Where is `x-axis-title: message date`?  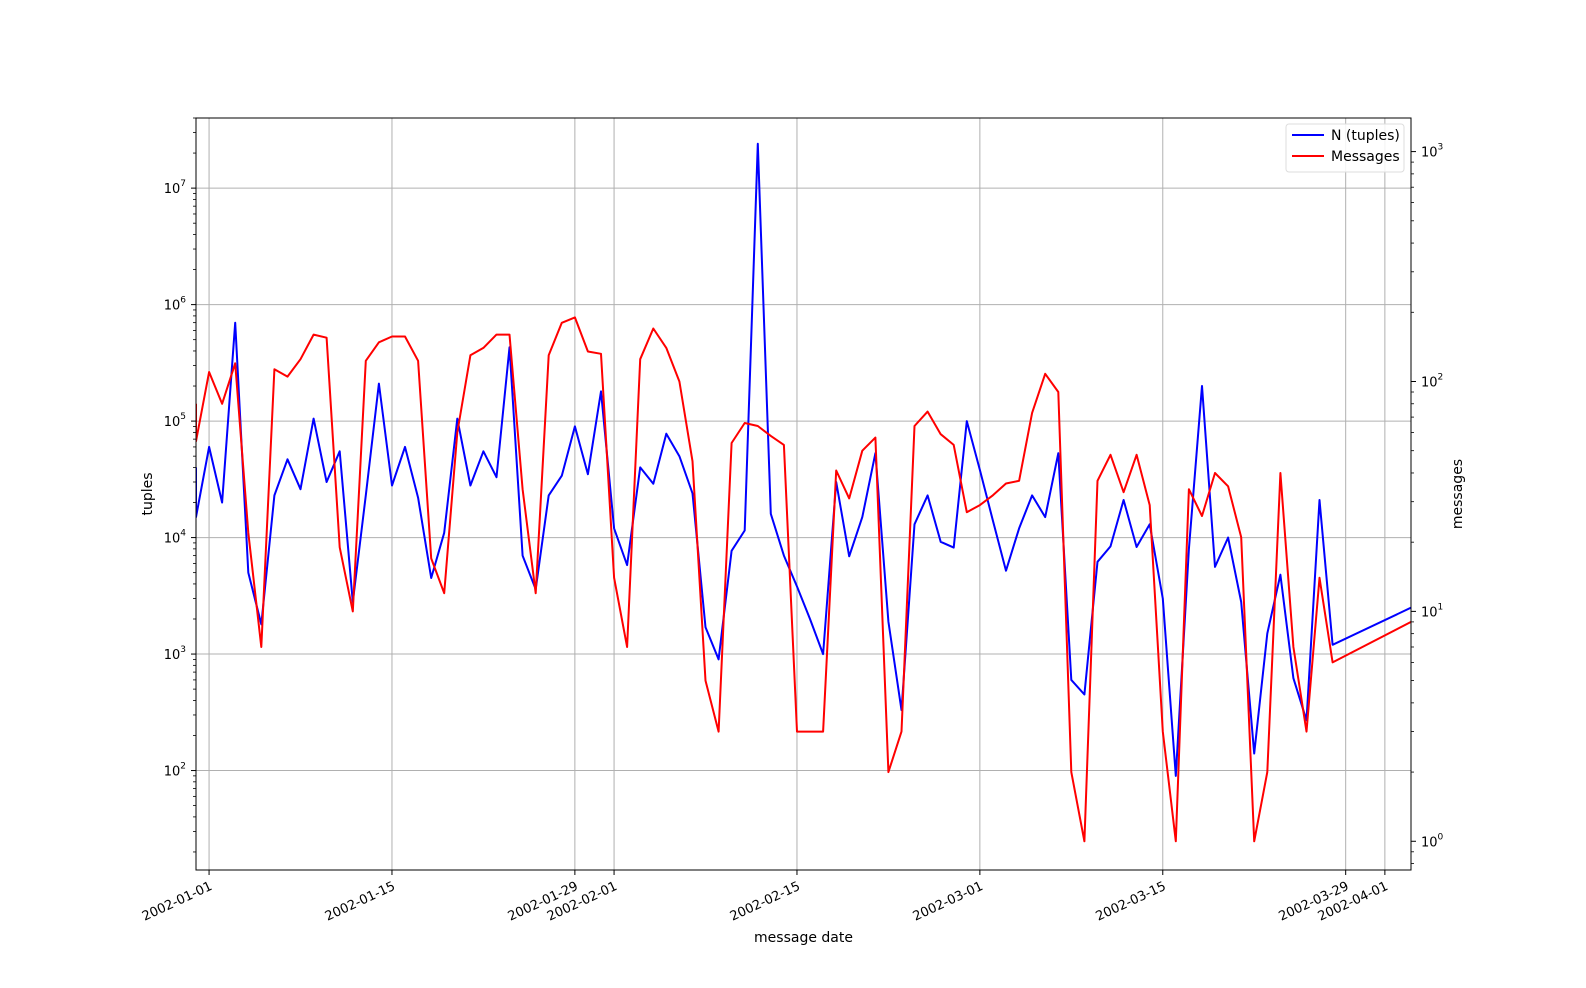
x-axis-title: message date is located at coordinates (803, 938).